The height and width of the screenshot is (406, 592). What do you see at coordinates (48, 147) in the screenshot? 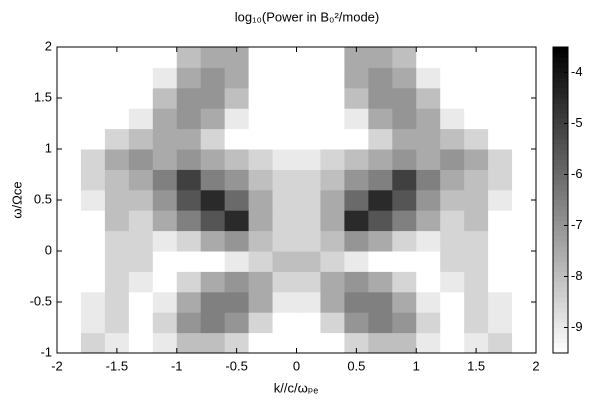
I see `y-tick-label: 1` at bounding box center [48, 147].